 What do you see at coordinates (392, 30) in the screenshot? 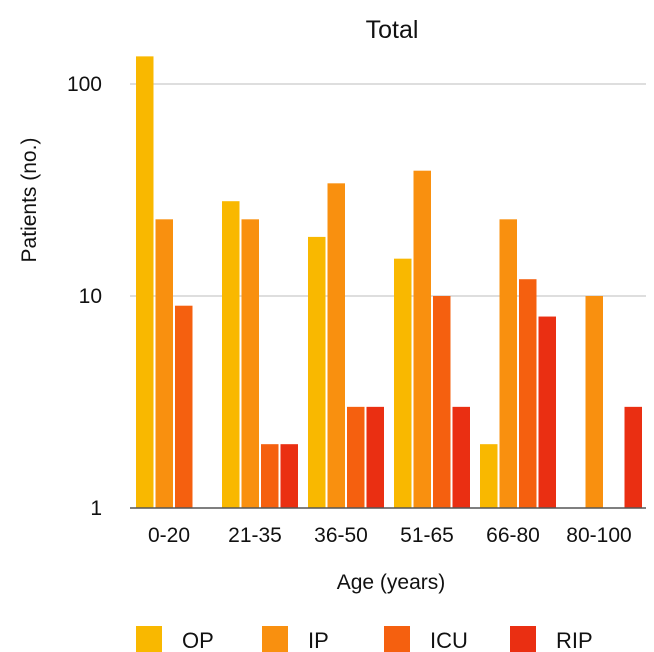
I see `chart-title: Total` at bounding box center [392, 30].